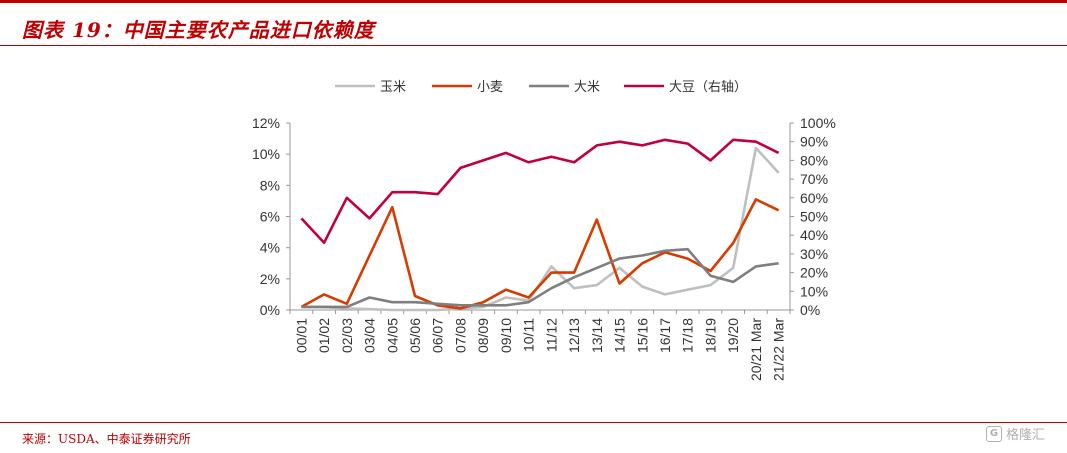 The image size is (1067, 453). Describe the element at coordinates (266, 154) in the screenshot. I see `left-tick-label: 10%` at that location.